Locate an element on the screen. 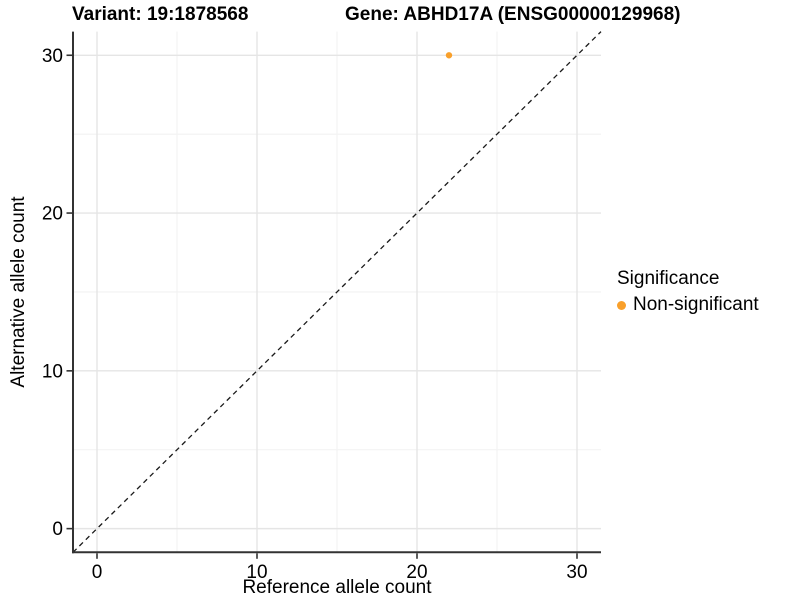 This screenshot has height=600, width=800. legend-point-icon is located at coordinates (621, 305).